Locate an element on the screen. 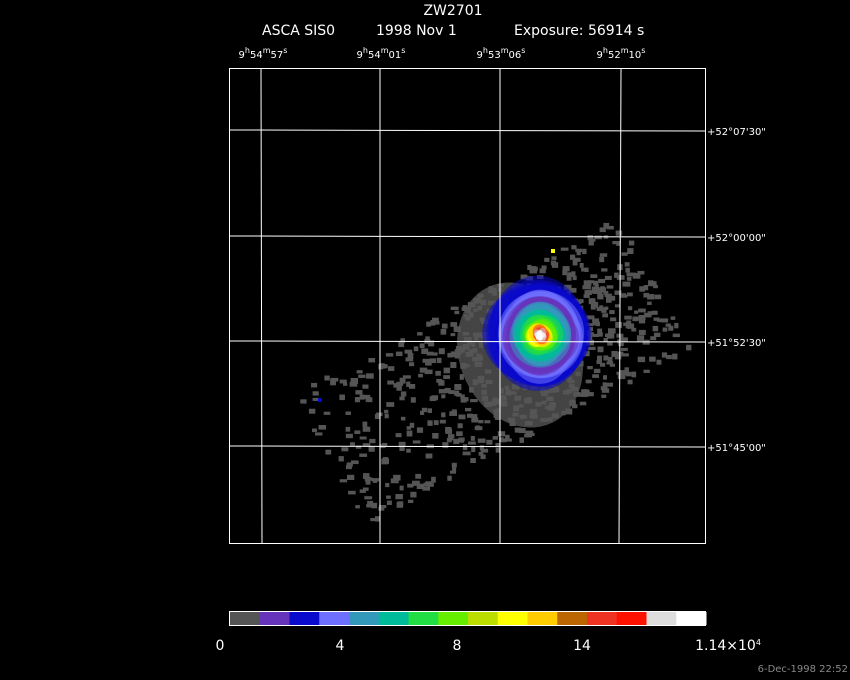 The width and height of the screenshot is (850, 680). superscript: s is located at coordinates (285, 50).